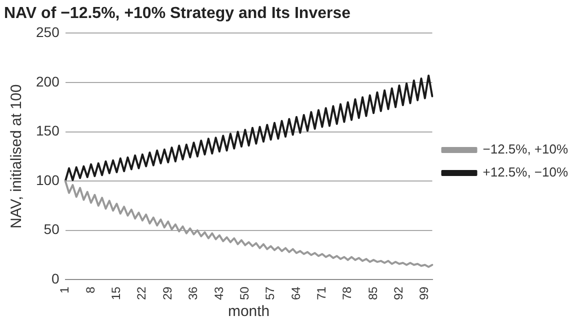  What do you see at coordinates (167, 293) in the screenshot?
I see `x-tick-label: 29` at bounding box center [167, 293].